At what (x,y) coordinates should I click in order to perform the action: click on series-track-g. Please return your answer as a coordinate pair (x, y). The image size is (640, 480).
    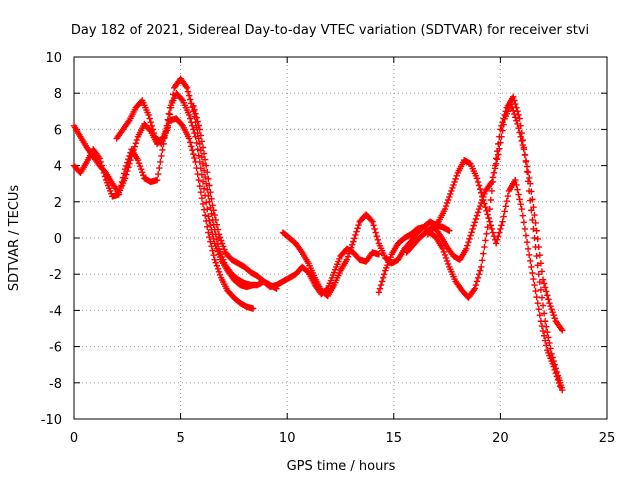
    Looking at the image, I should click on (483, 273).